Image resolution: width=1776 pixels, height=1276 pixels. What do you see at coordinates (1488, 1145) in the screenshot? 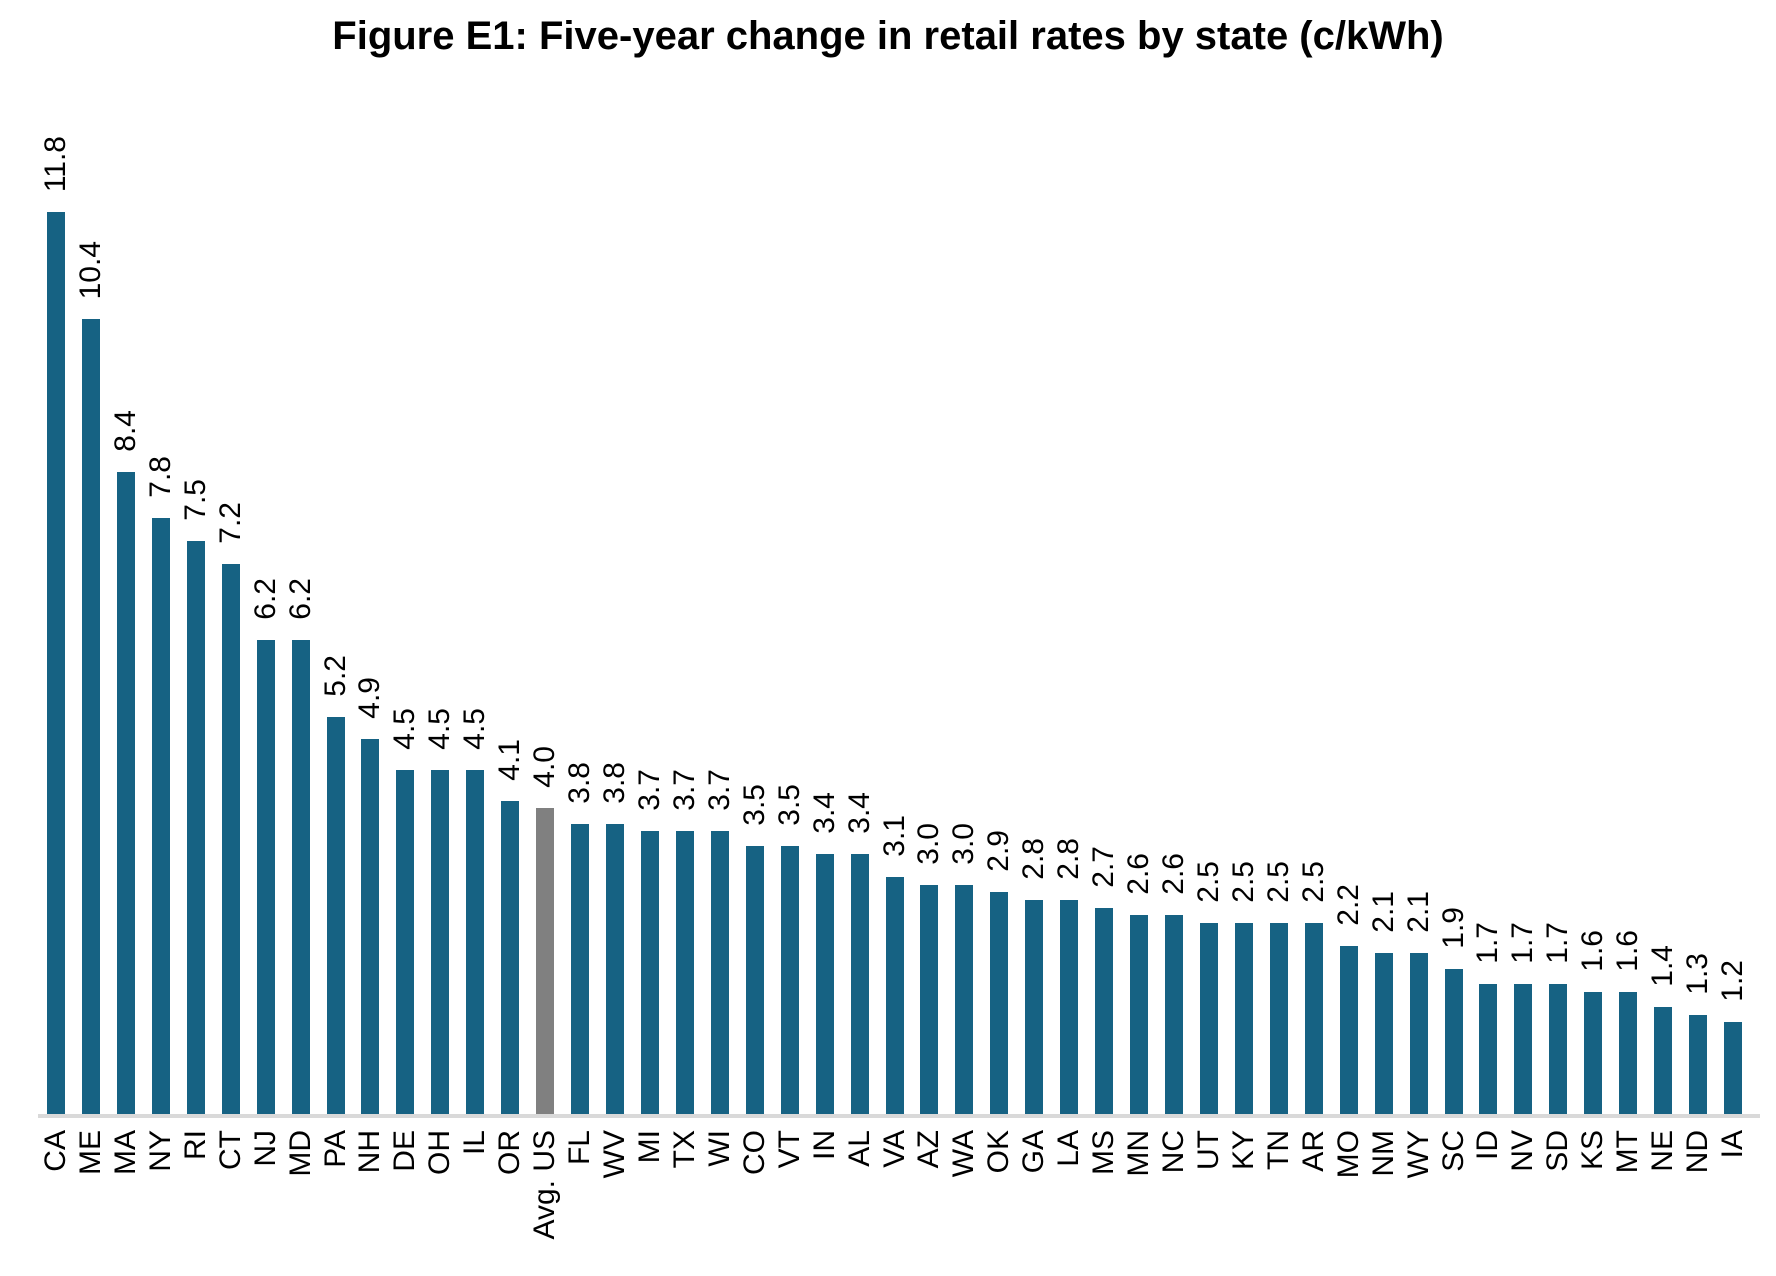
I see `x-axis-tick-label: ID` at bounding box center [1488, 1145].